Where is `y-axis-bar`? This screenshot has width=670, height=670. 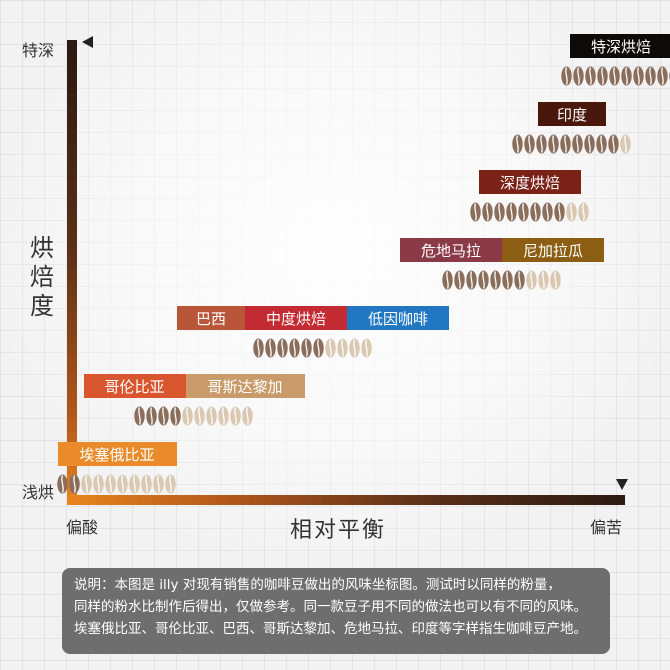 y-axis-bar is located at coordinates (72, 272).